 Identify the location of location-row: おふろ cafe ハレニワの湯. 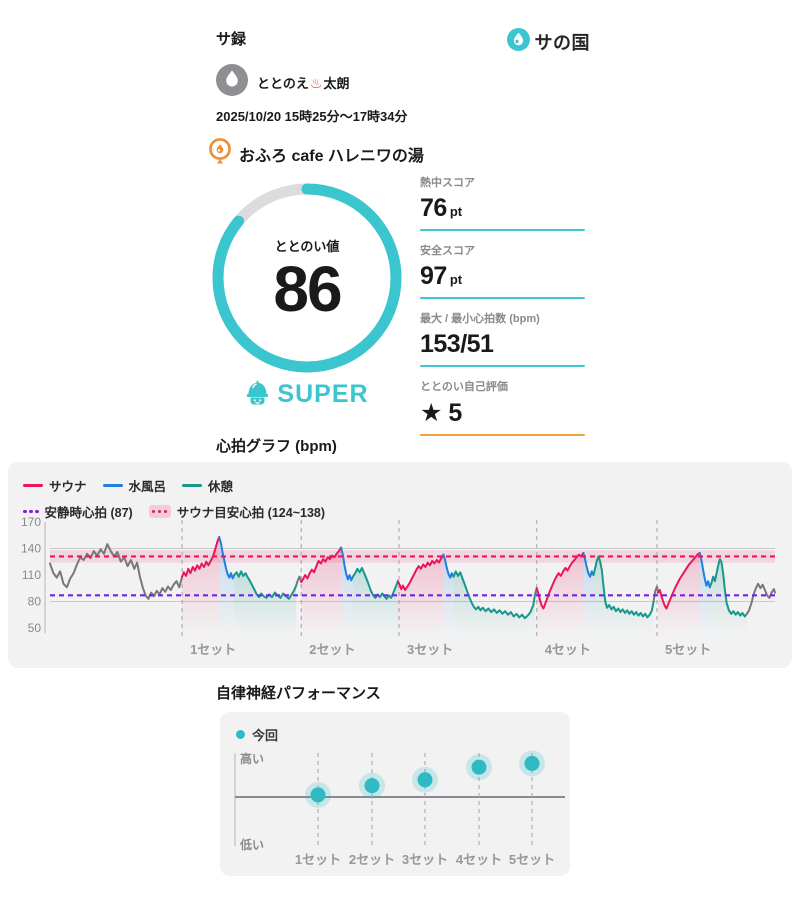
(316, 154).